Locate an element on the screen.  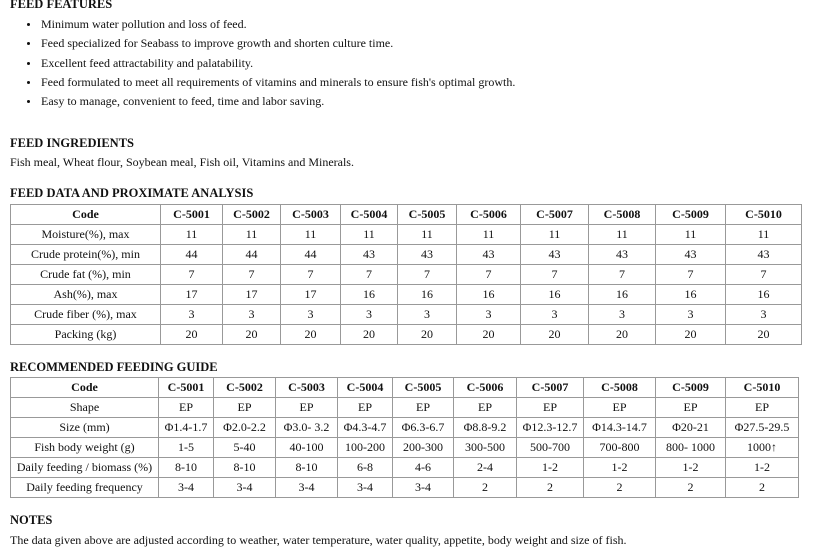
table-row: Moisture(%), max 11 11 11 11 11 11 11 11 11 11 is located at coordinates (406, 234).